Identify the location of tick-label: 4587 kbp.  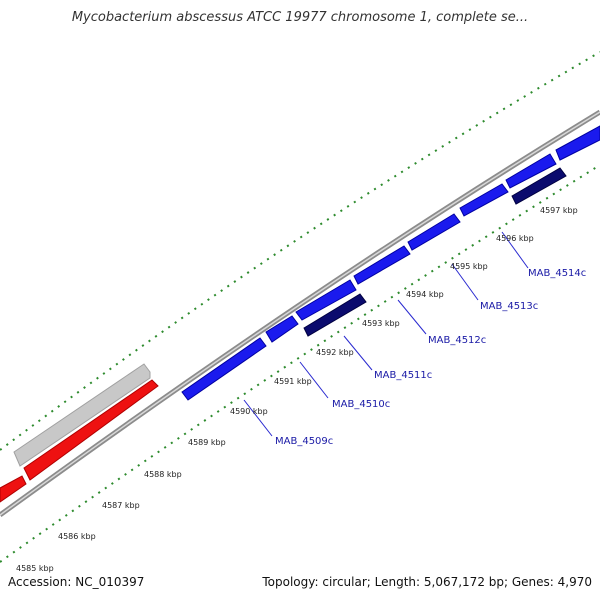
(121, 505).